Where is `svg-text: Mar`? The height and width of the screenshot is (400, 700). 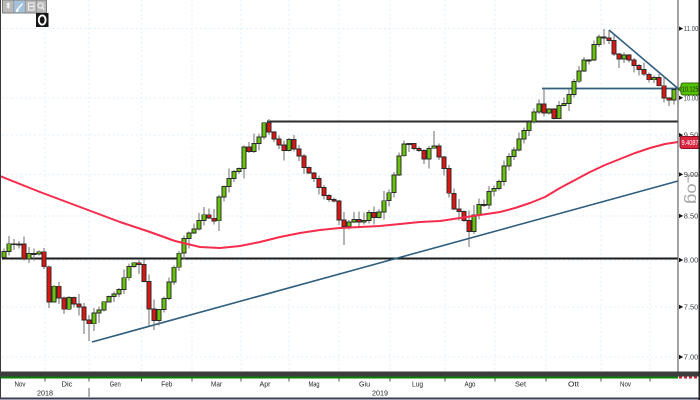
svg-text: Mar is located at coordinates (216, 384).